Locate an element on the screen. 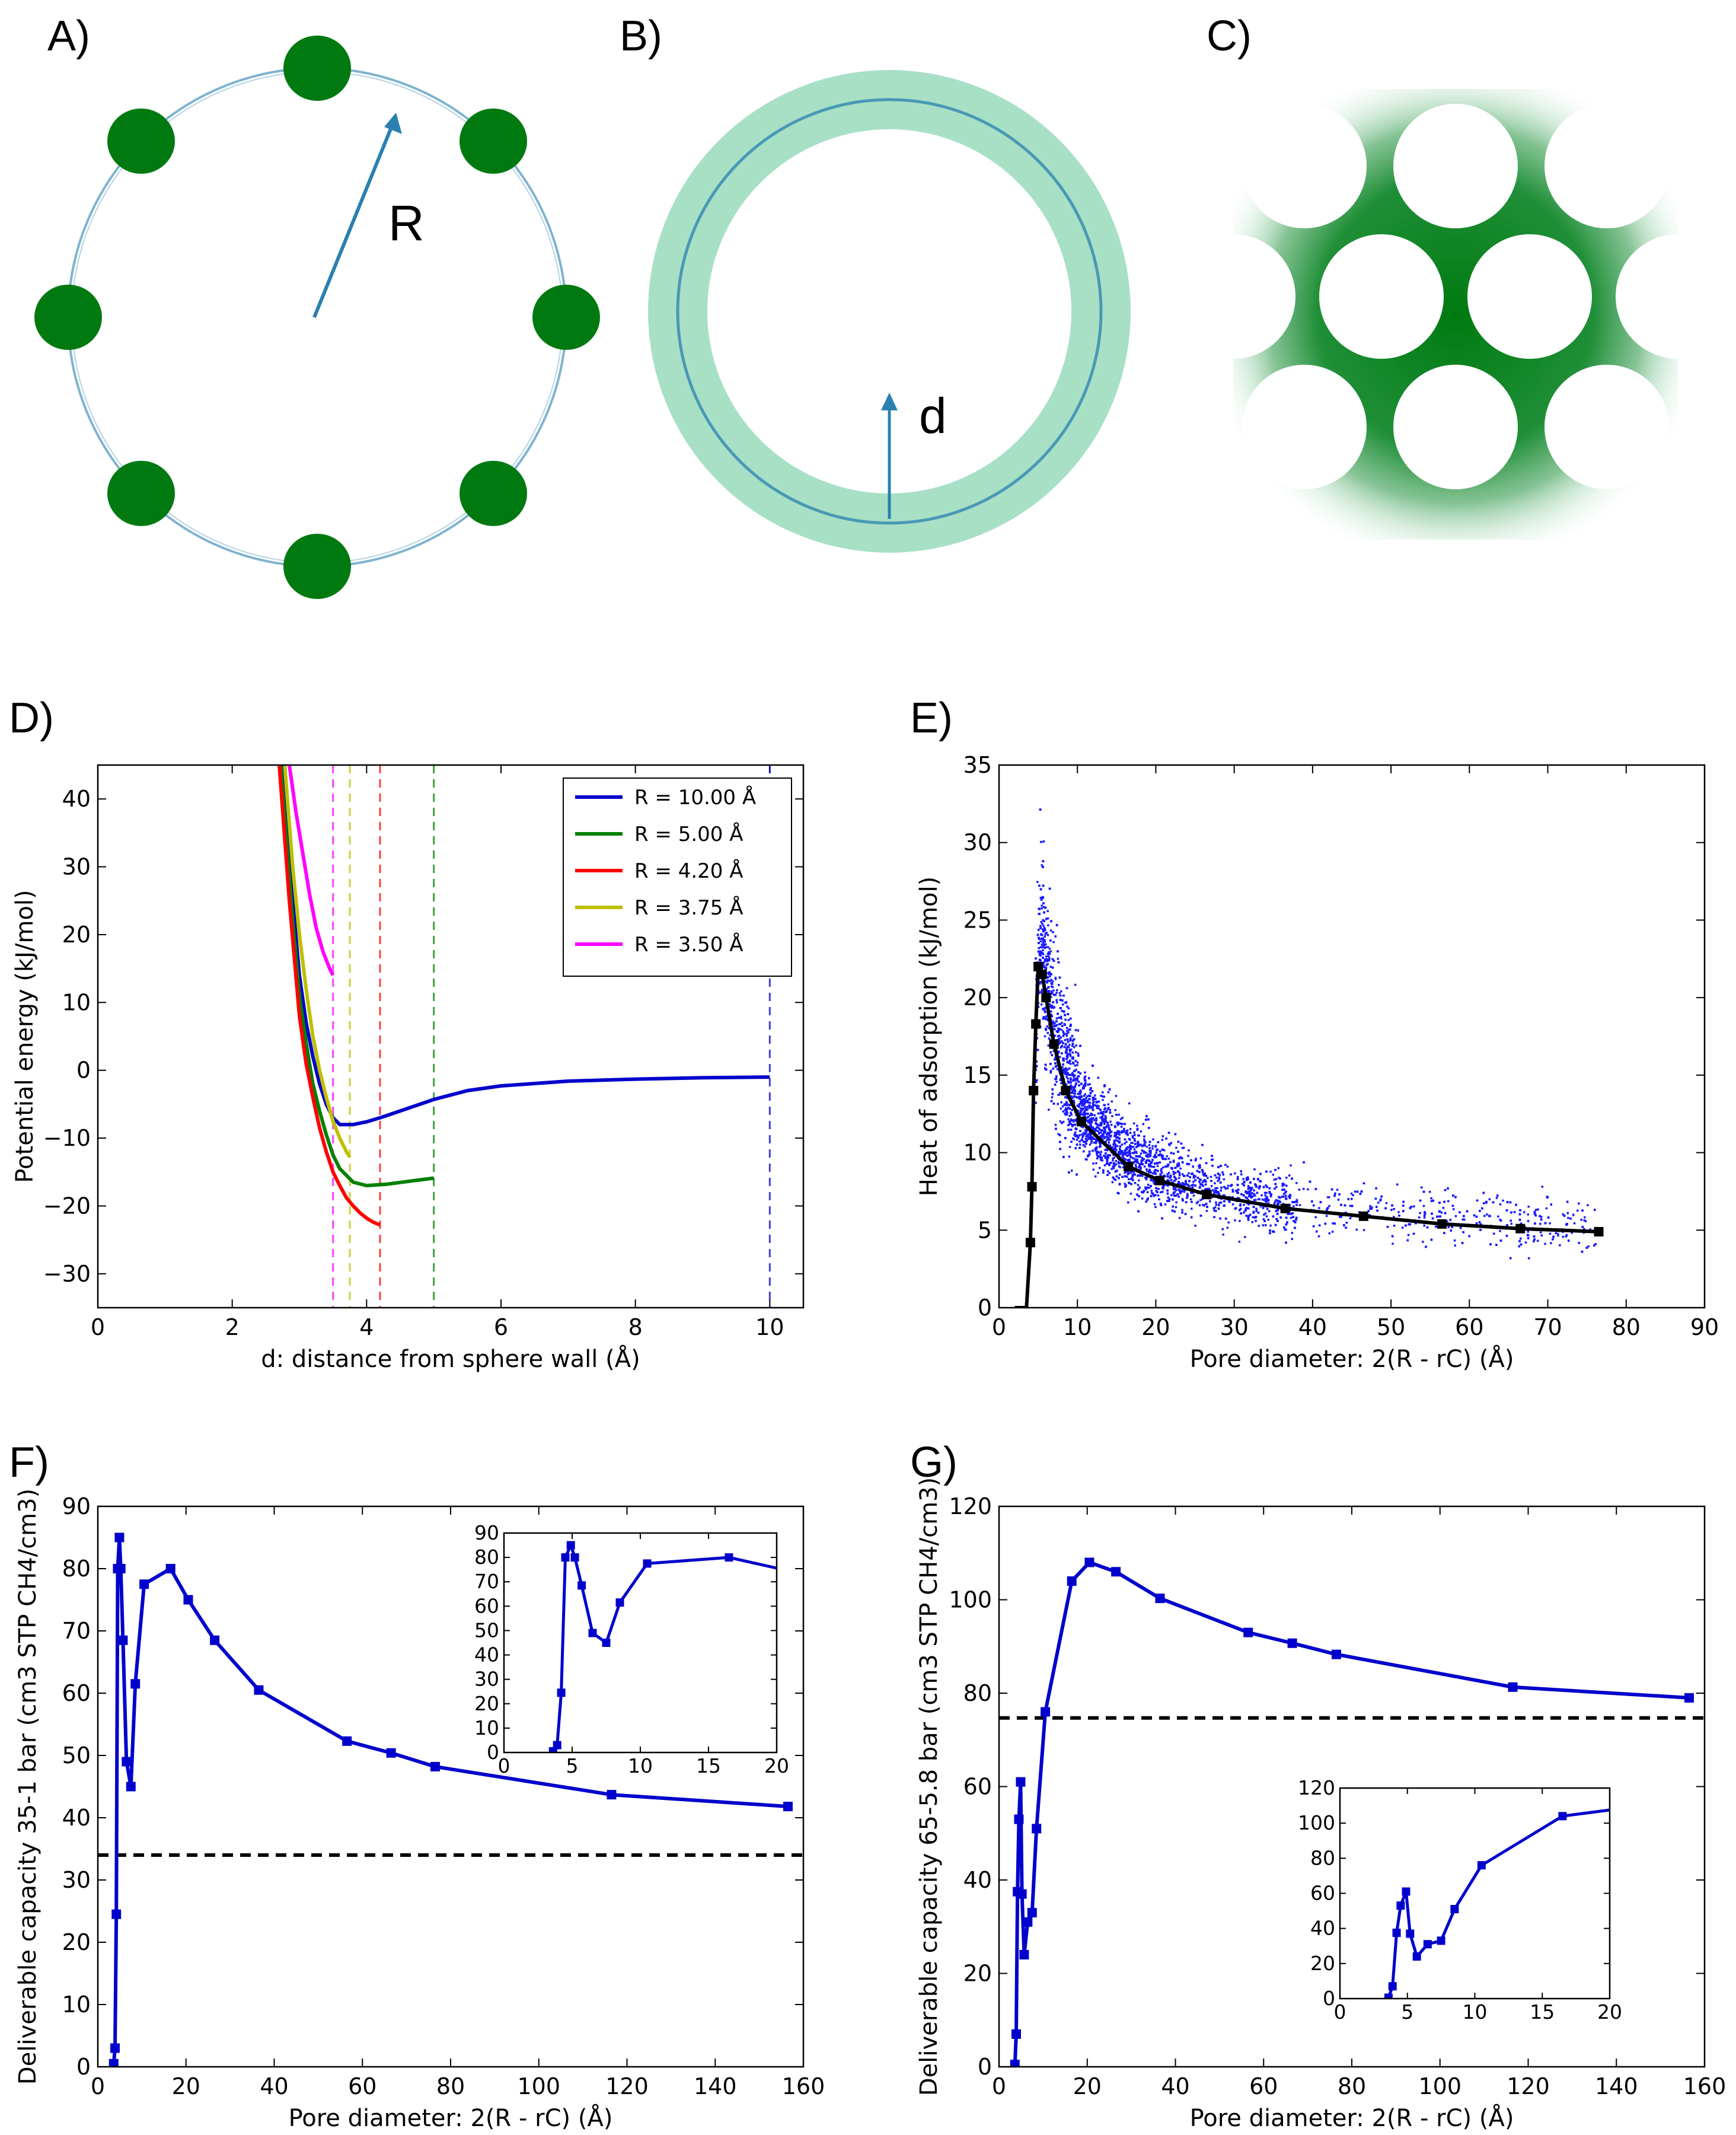 This screenshot has height=2135, width=1736. chart-e-ytick-label-0: 0 is located at coordinates (985, 1308).